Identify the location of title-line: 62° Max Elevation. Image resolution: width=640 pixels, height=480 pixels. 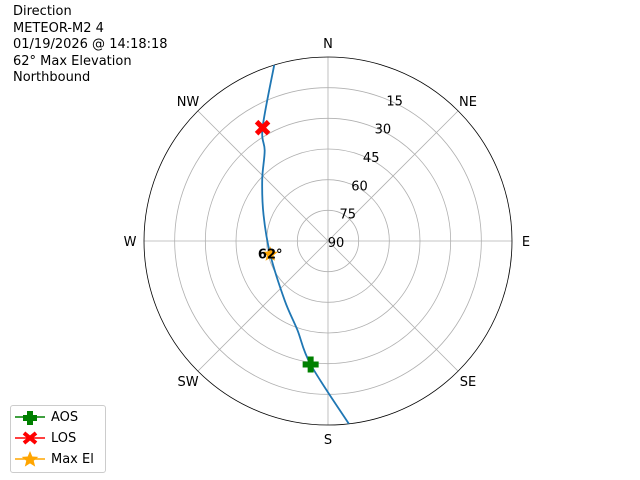
(72, 61).